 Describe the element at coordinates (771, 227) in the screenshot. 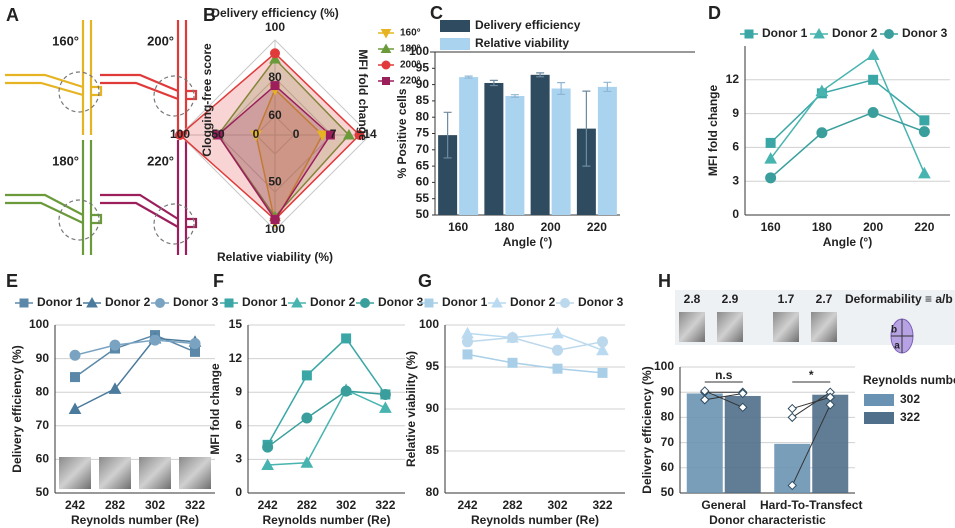

I see `x-tick-label: 160` at that location.